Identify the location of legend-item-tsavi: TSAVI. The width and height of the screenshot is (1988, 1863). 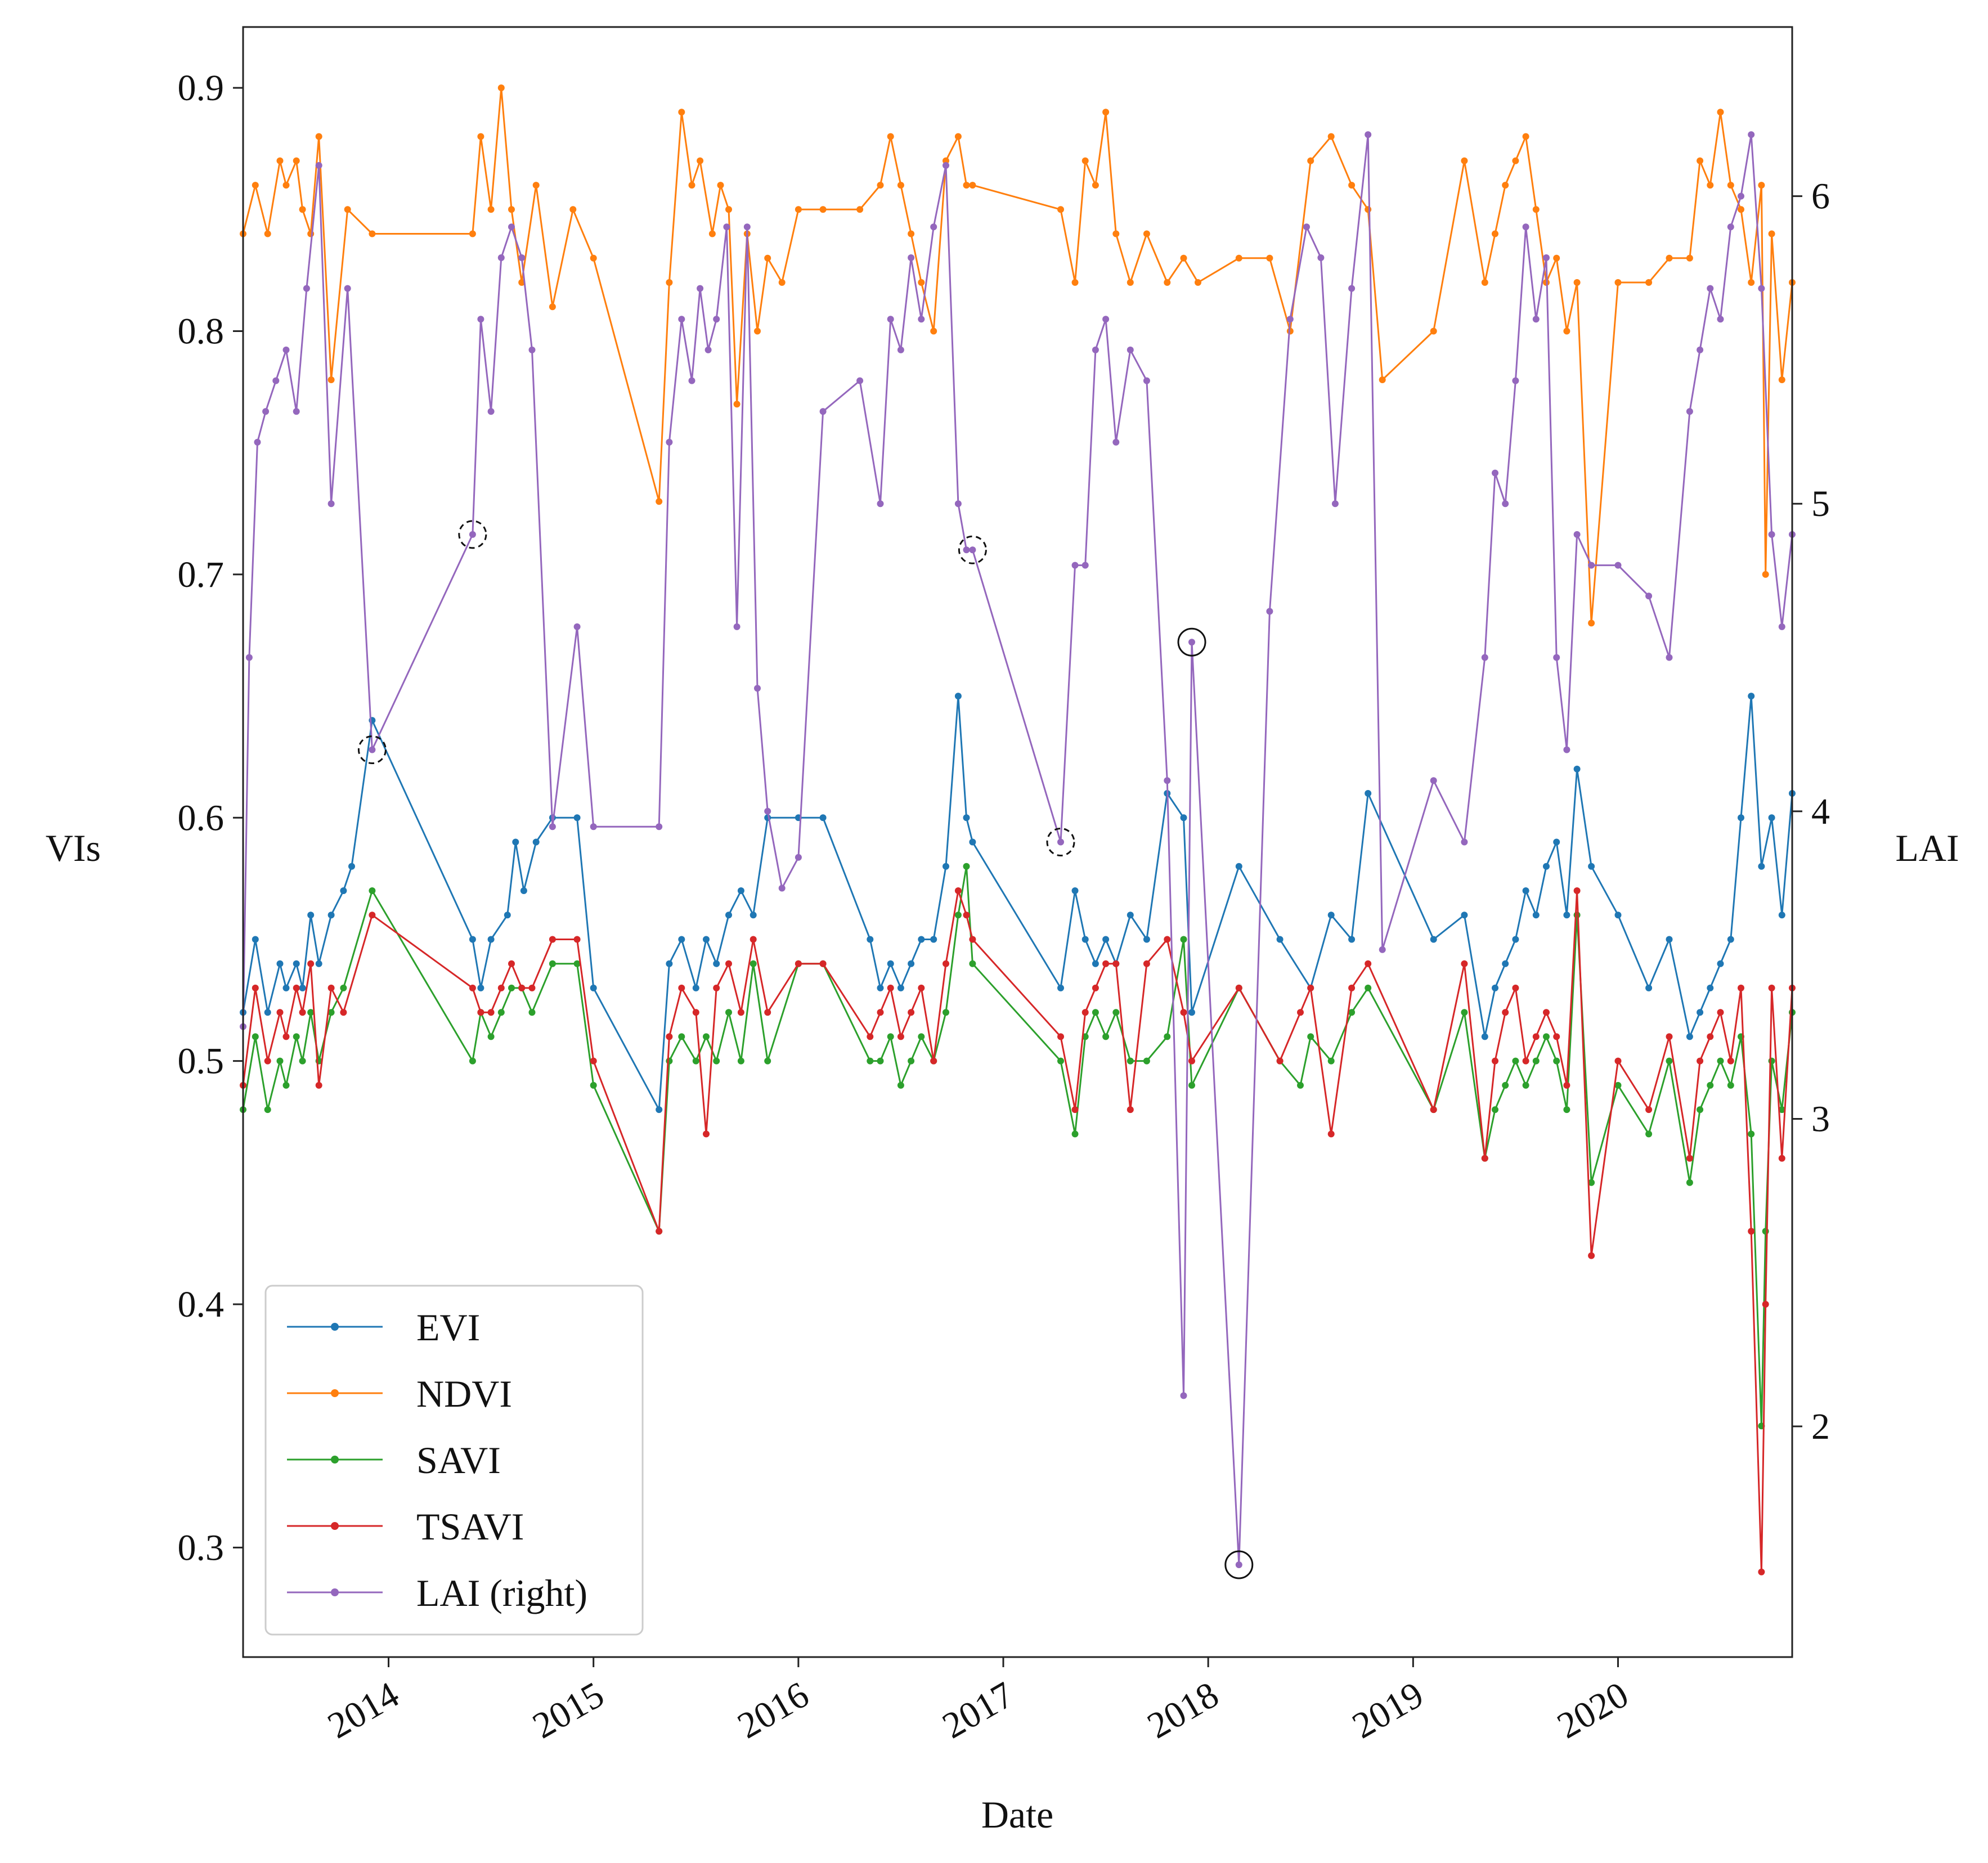
(405, 1526).